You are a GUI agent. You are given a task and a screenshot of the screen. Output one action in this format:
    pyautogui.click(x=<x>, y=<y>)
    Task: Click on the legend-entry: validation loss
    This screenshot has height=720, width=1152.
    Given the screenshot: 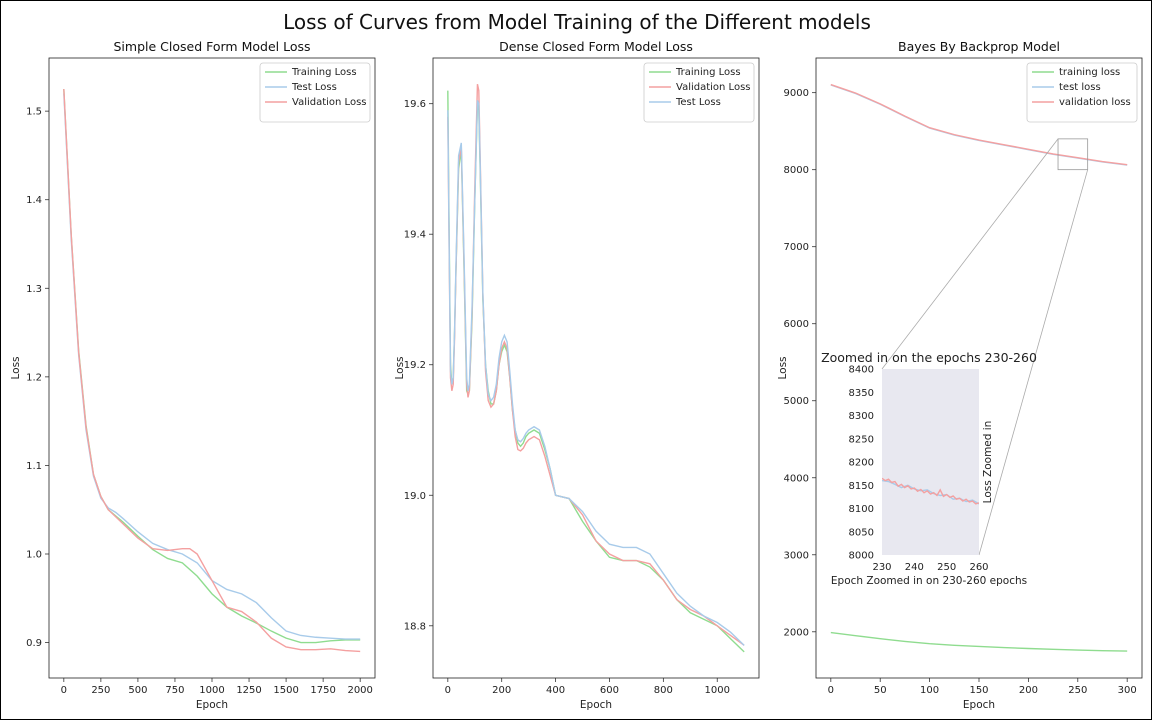 What is the action you would take?
    pyautogui.click(x=1095, y=102)
    